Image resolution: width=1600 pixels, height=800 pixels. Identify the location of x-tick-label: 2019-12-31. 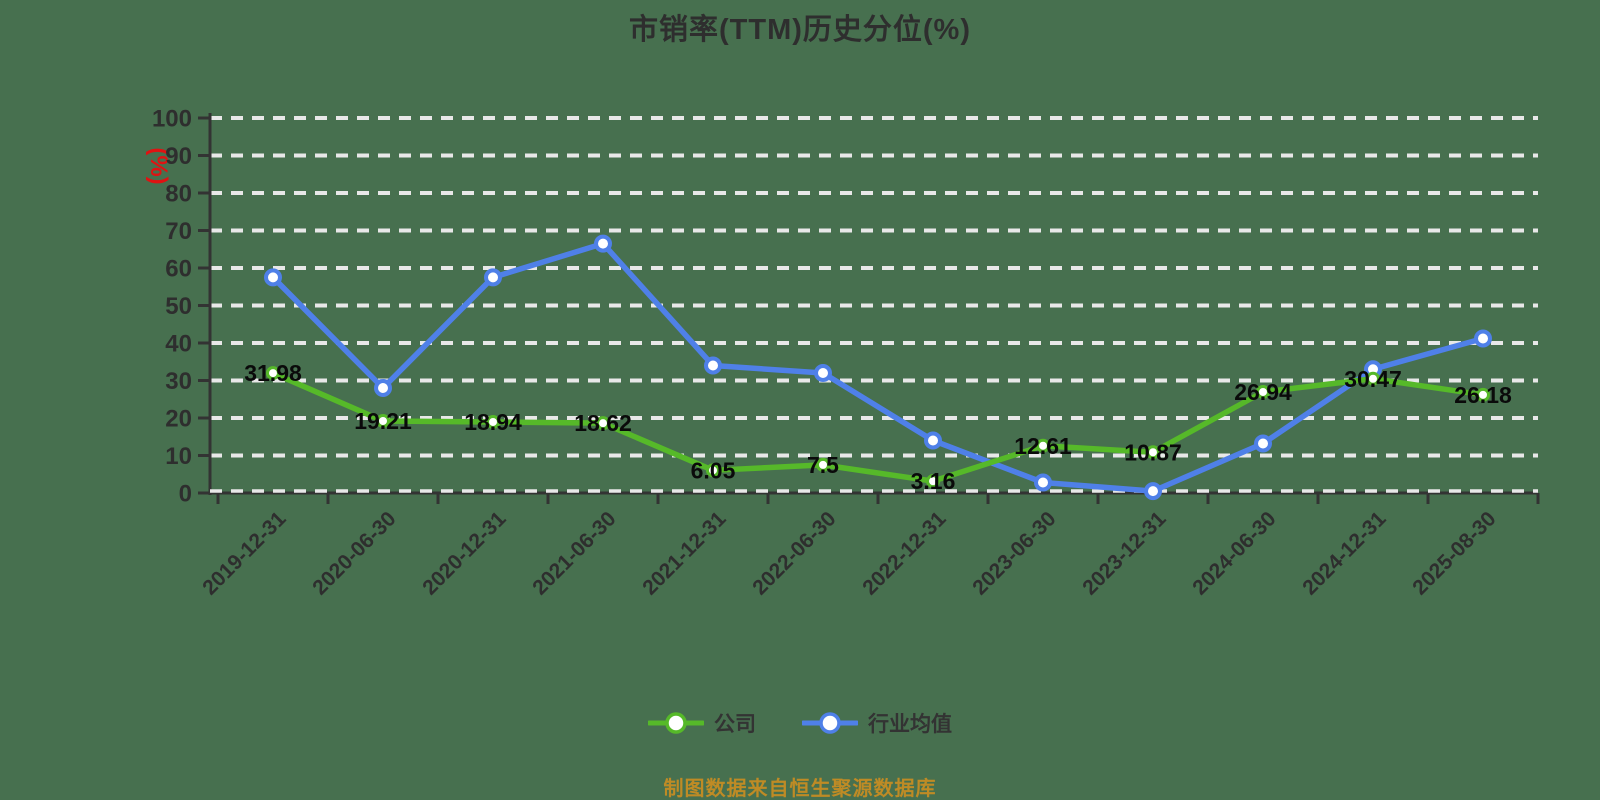
(244, 553).